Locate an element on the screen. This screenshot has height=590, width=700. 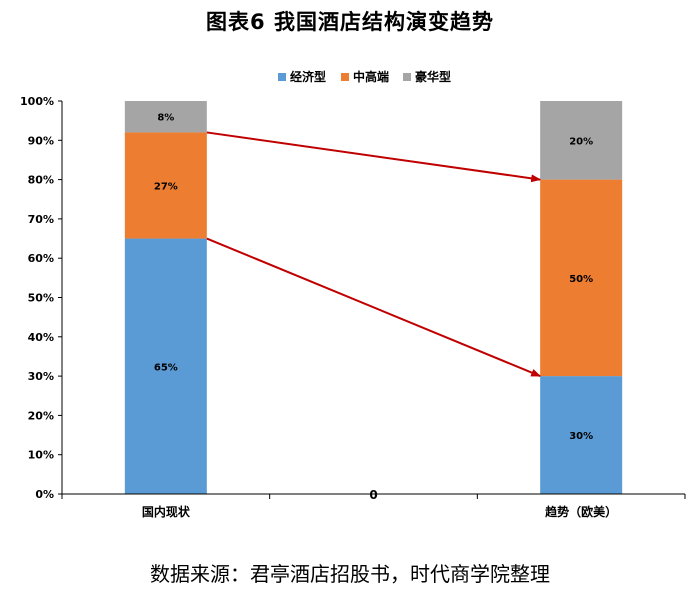
data-label-0-0: 65% is located at coordinates (166, 367).